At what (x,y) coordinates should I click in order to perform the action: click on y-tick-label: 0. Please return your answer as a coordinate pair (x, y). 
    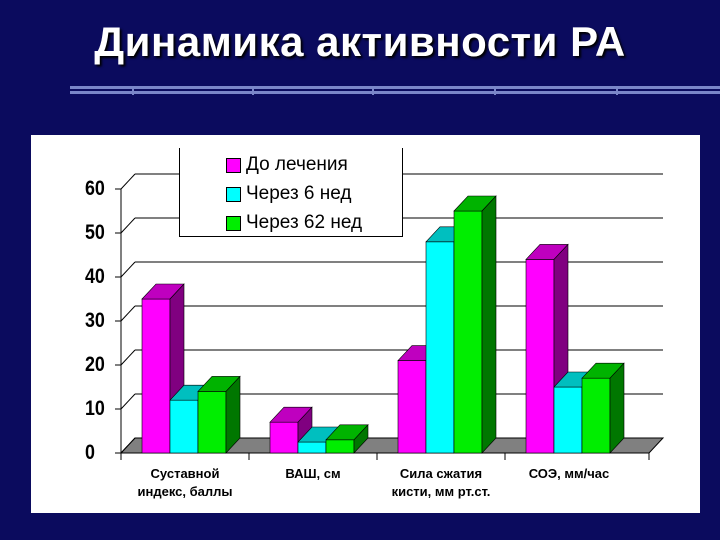
    Looking at the image, I should click on (90, 452).